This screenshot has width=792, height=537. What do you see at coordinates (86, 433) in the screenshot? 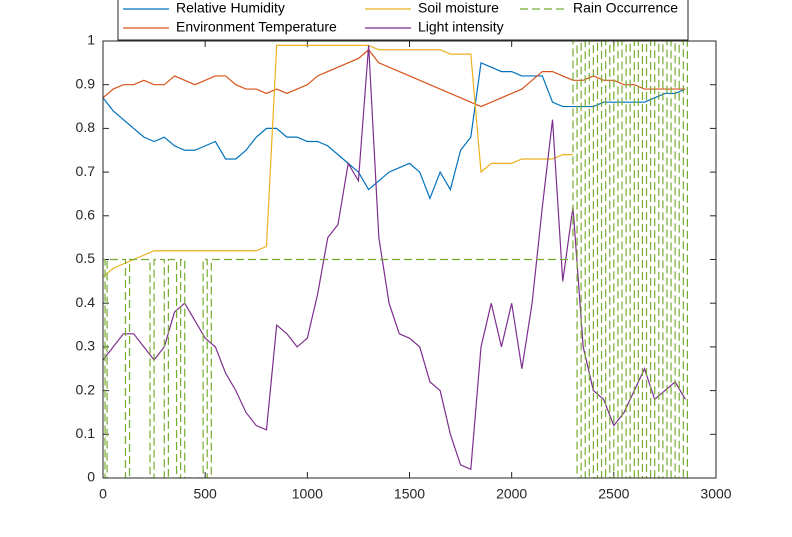
I see `y-tick-label: 0.1` at bounding box center [86, 433].